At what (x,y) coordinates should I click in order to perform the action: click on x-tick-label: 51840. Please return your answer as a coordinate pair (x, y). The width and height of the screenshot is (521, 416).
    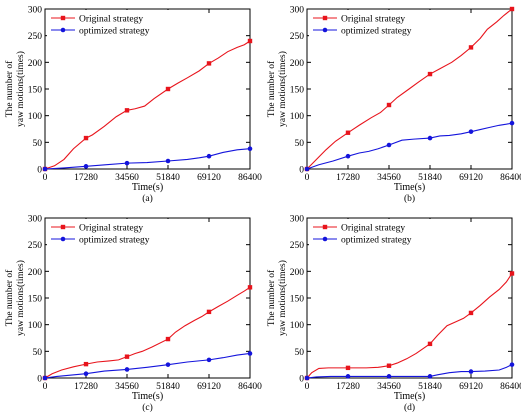
    Looking at the image, I should click on (168, 178).